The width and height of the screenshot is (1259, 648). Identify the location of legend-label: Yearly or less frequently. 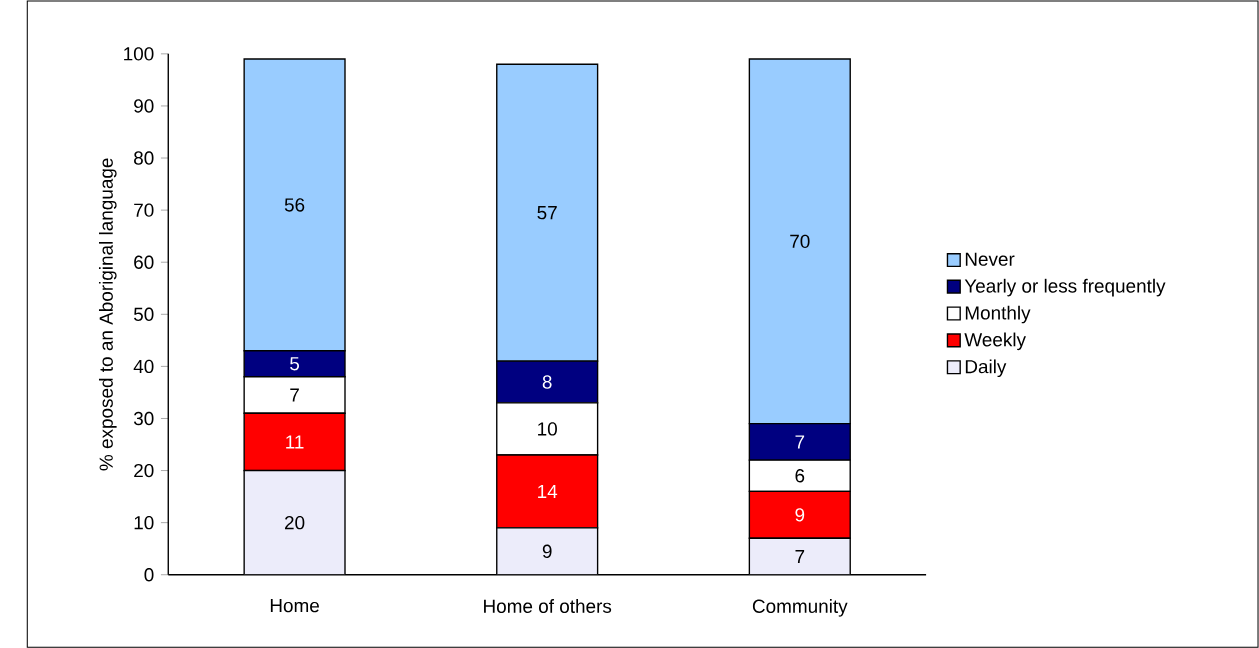
(1065, 287).